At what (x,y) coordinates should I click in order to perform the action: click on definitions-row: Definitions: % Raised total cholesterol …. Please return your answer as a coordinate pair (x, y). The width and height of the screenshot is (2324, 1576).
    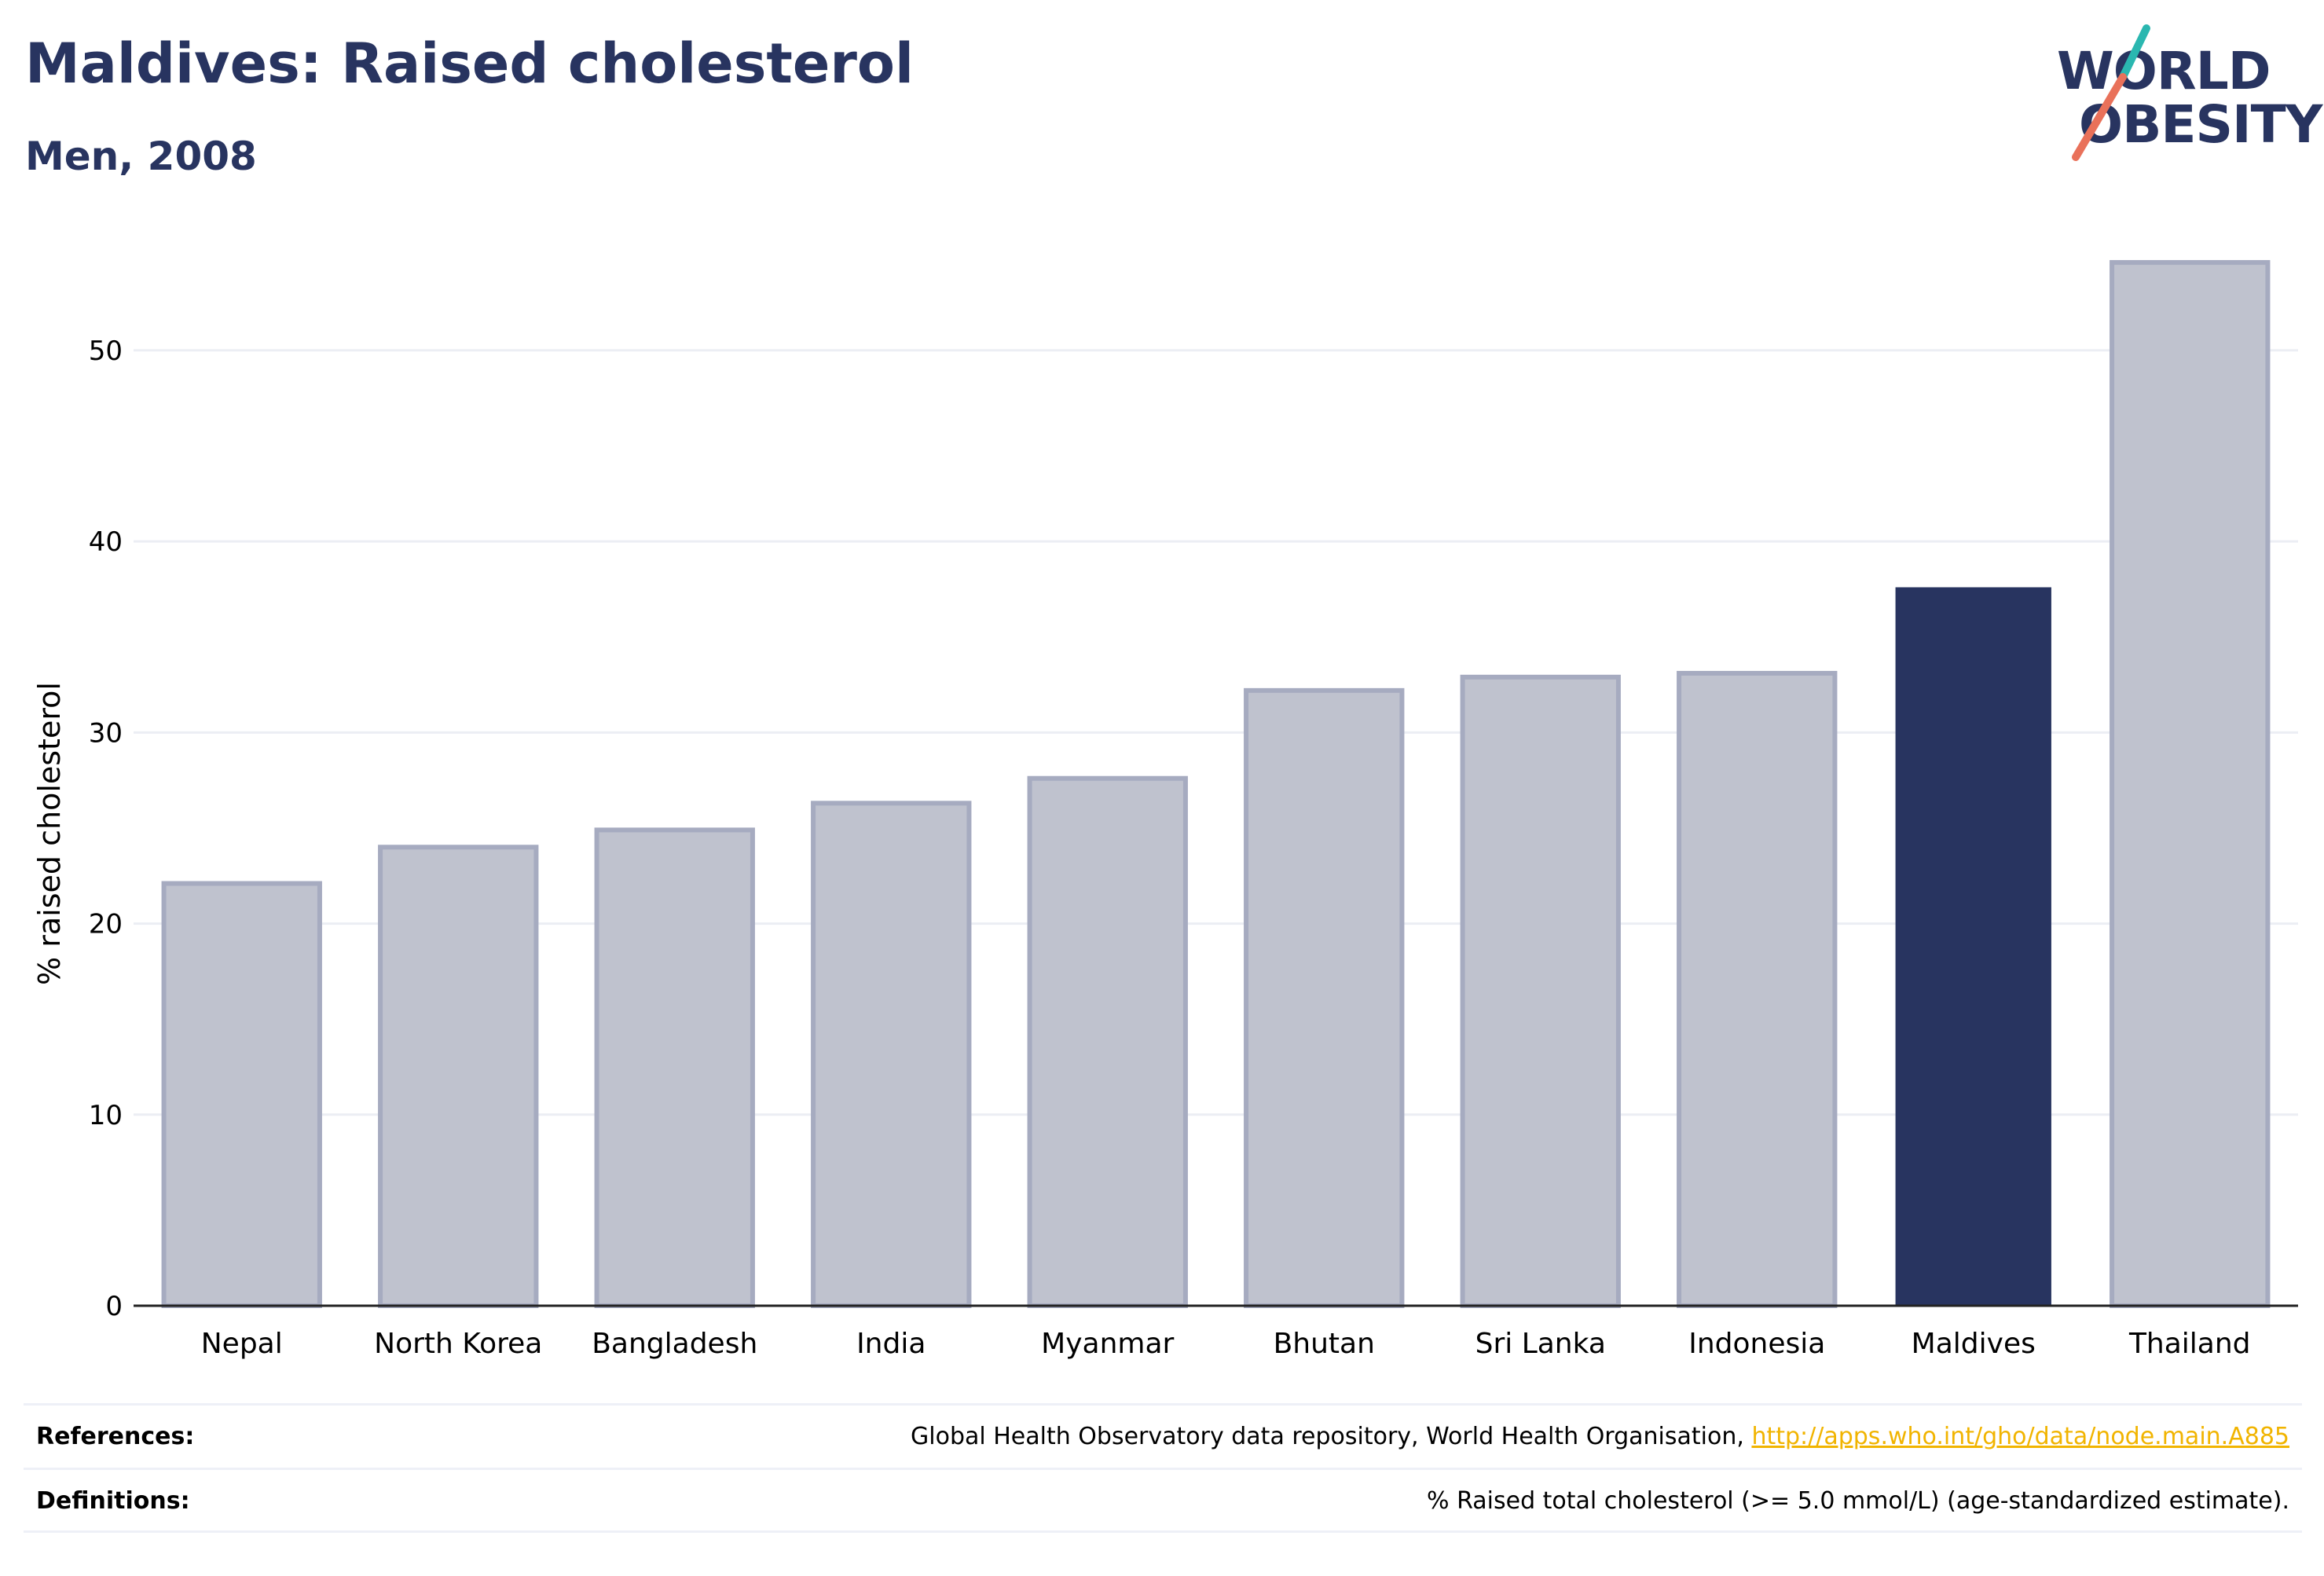
    Looking at the image, I should click on (1163, 1500).